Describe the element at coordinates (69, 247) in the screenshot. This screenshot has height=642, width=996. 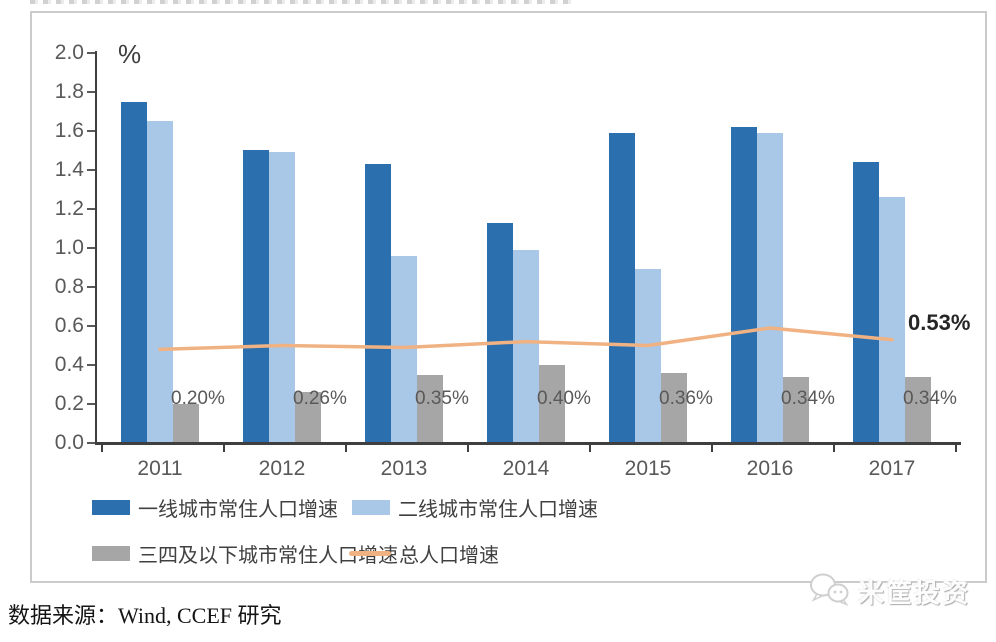
I see `y-axis-tick-label: 1.0` at that location.